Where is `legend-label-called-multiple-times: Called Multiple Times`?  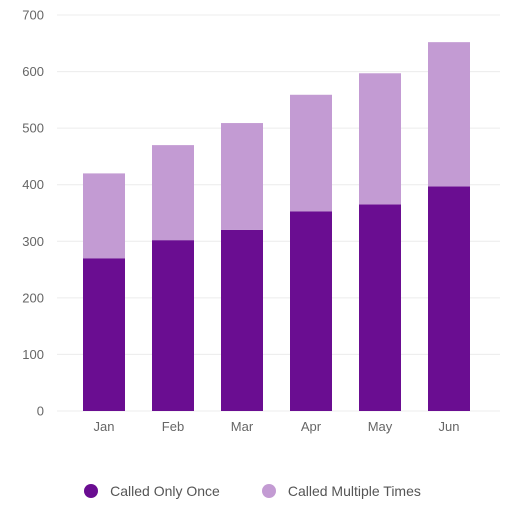
legend-label-called-multiple-times: Called Multiple Times is located at coordinates (354, 491).